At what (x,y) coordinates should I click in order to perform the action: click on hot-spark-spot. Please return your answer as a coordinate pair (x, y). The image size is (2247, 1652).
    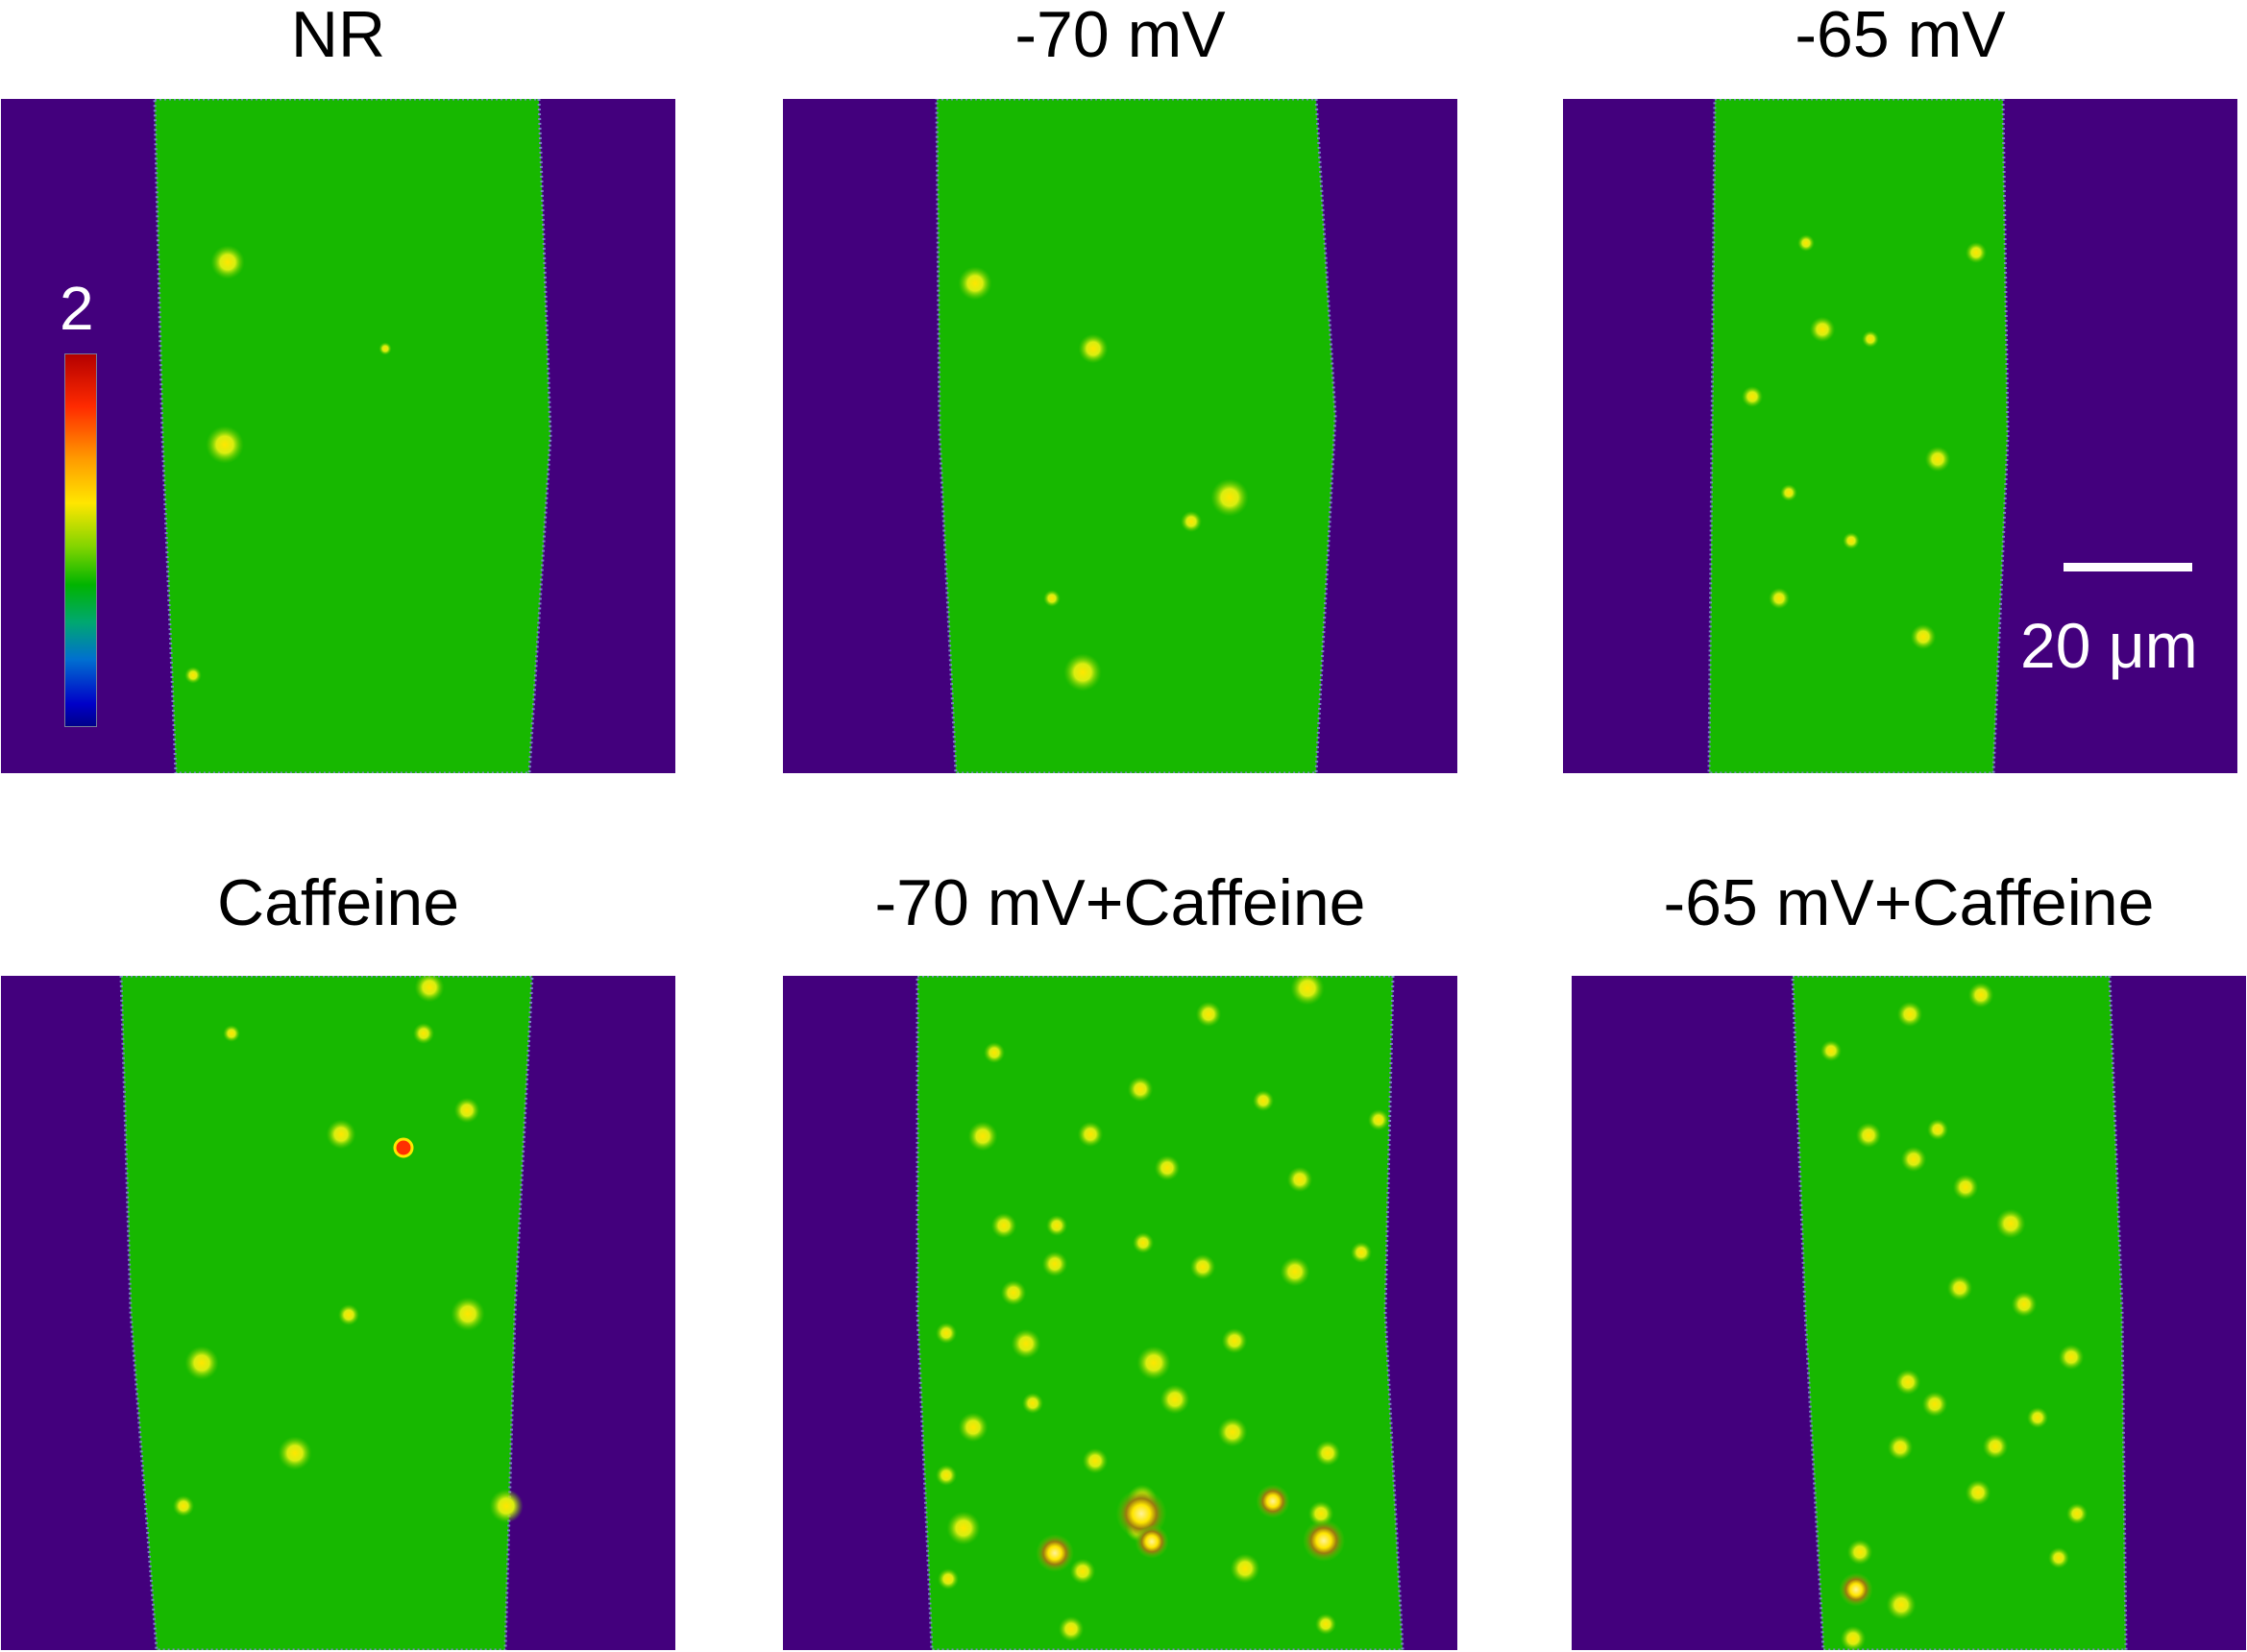
    Looking at the image, I should click on (404, 1147).